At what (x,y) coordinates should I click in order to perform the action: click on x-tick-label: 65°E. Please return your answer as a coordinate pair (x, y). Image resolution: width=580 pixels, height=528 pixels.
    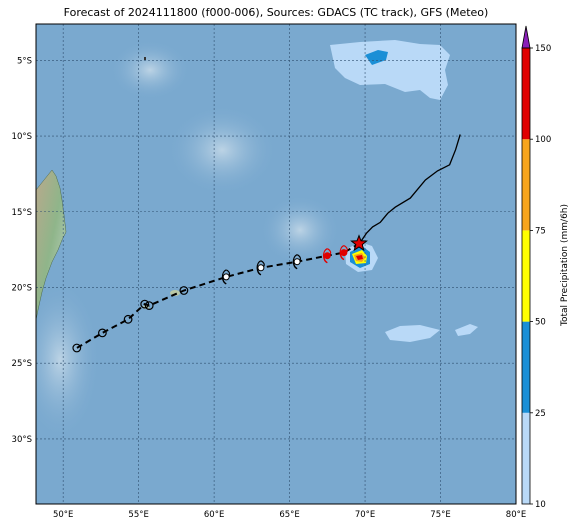
    Looking at the image, I should click on (289, 515).